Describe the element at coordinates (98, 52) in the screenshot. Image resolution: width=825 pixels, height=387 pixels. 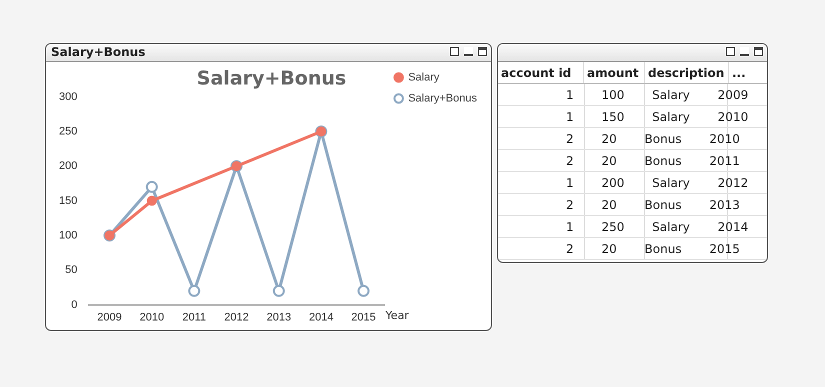
I see `text: Salary+Bonus` at that location.